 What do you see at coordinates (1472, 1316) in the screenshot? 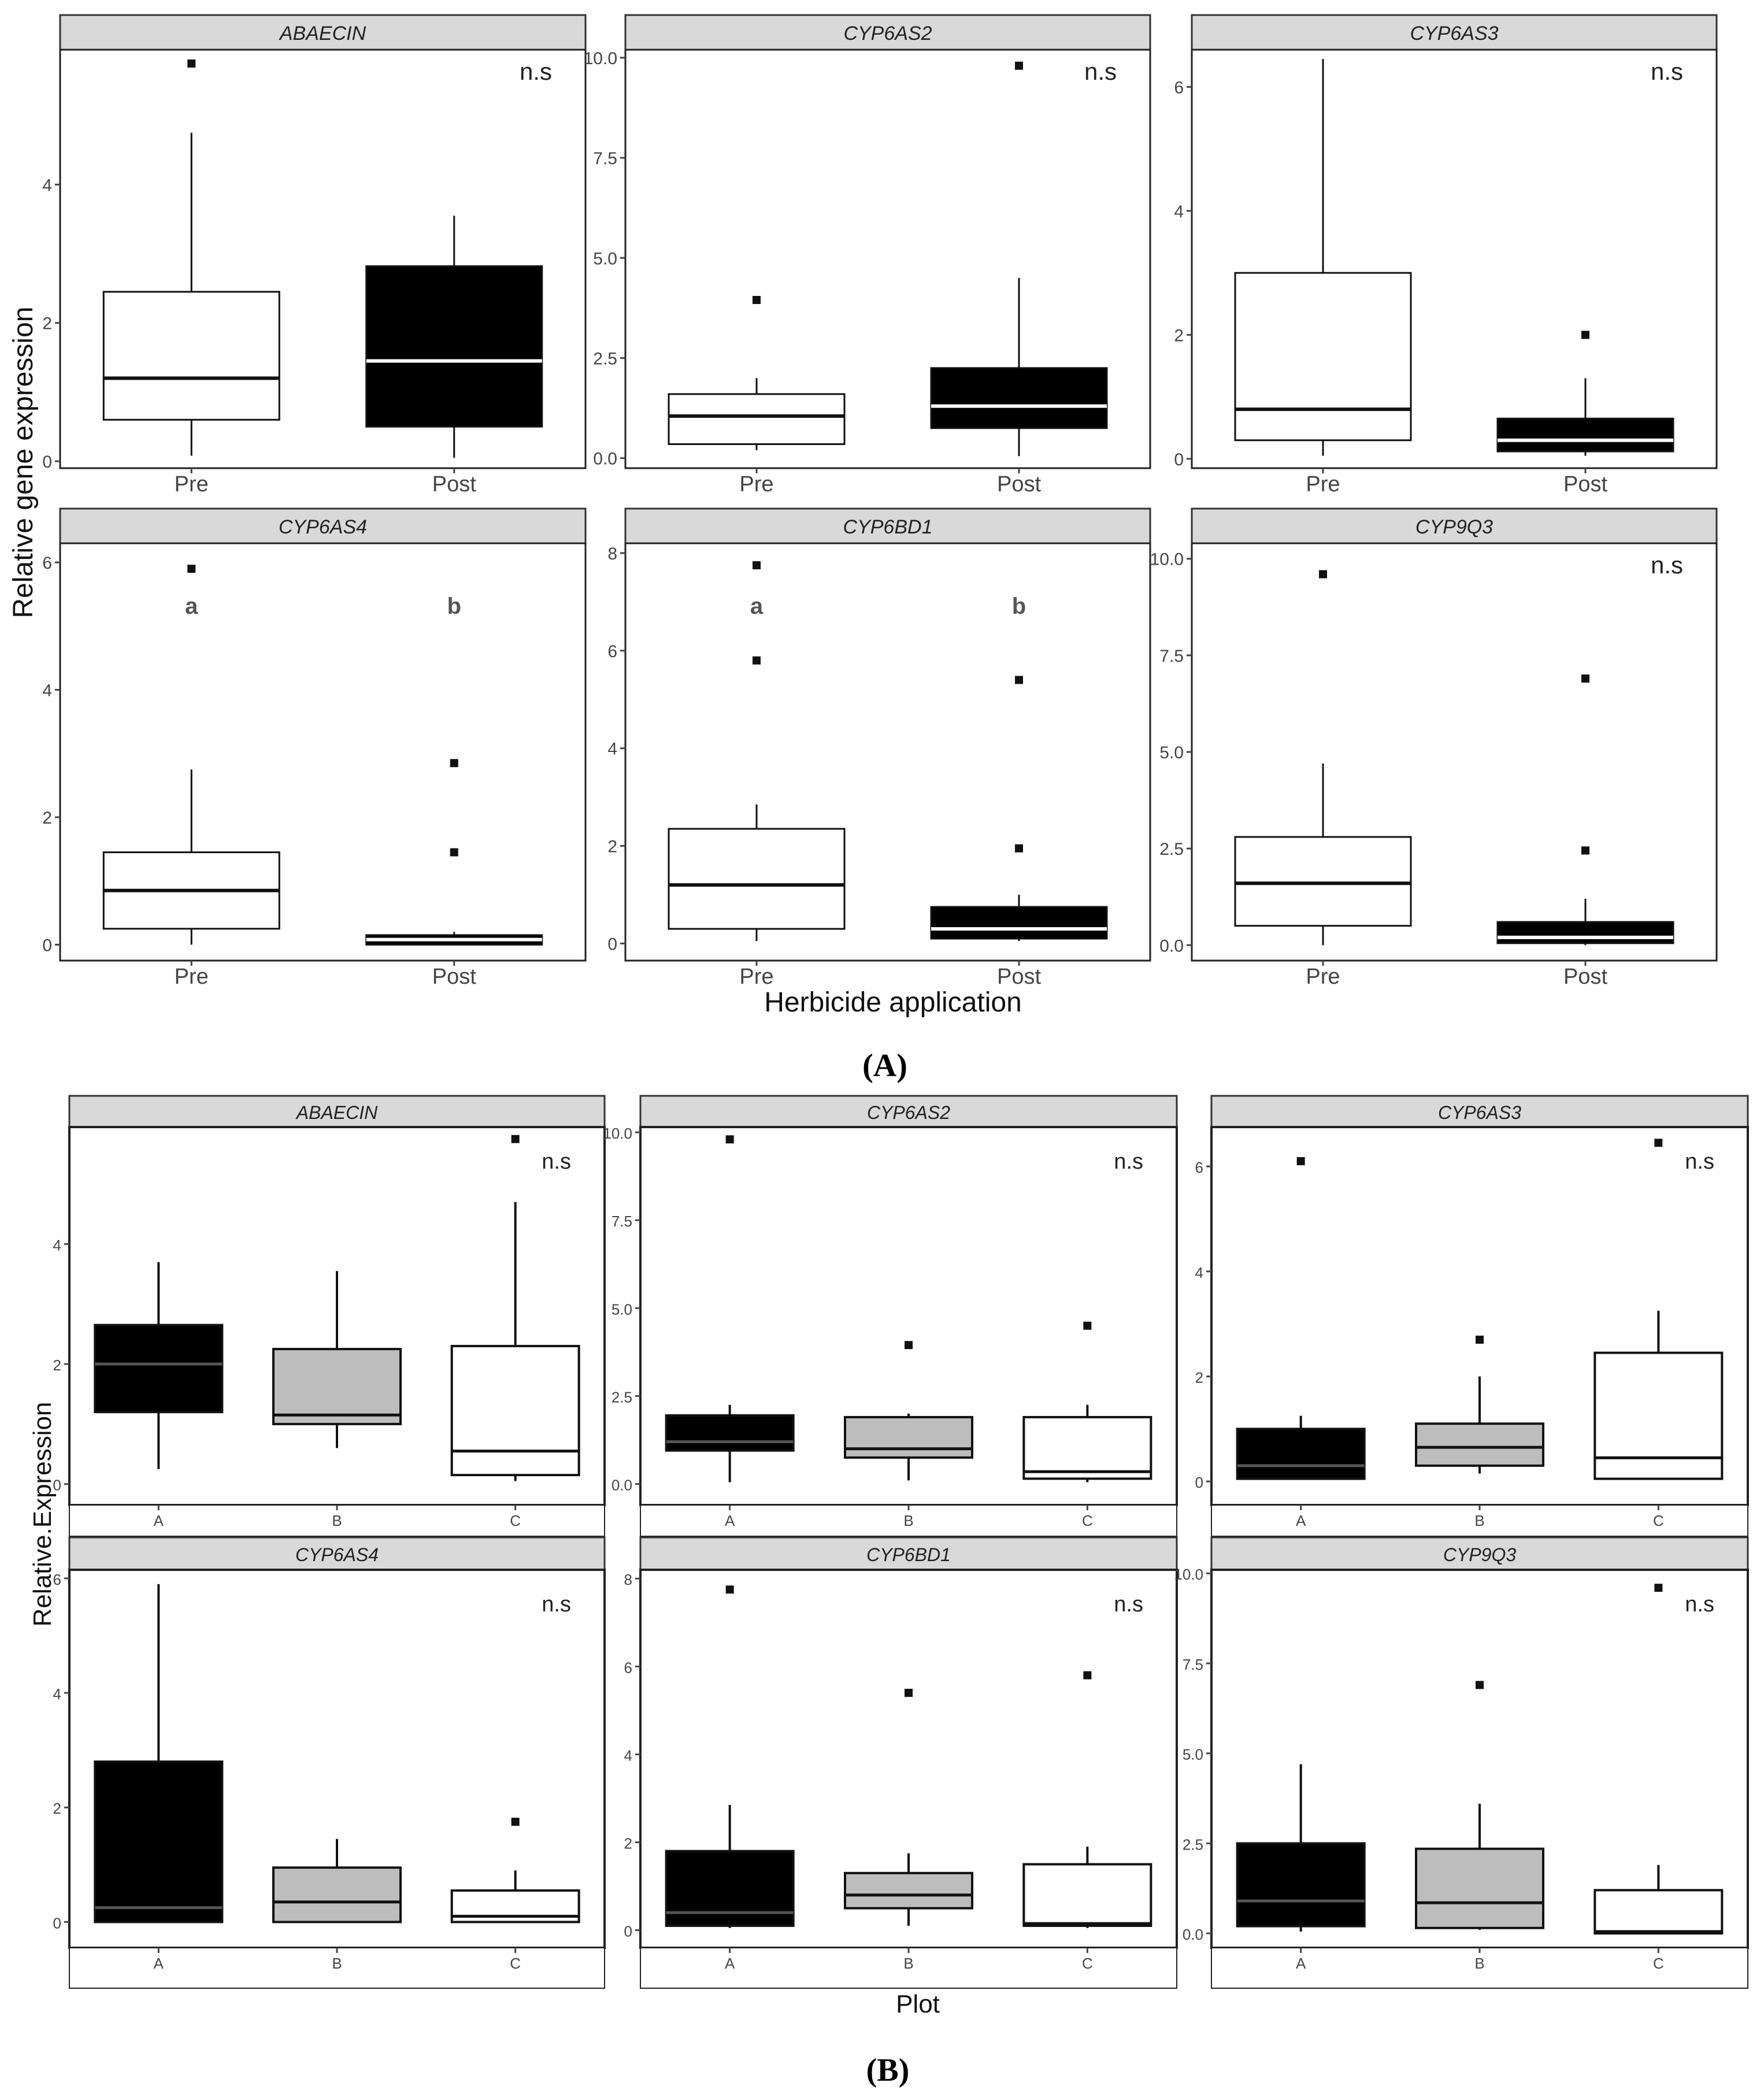
I see `panel-b-cyp6as3: CYP6AS3 0 2 4 6 A B Cn.s` at bounding box center [1472, 1316].